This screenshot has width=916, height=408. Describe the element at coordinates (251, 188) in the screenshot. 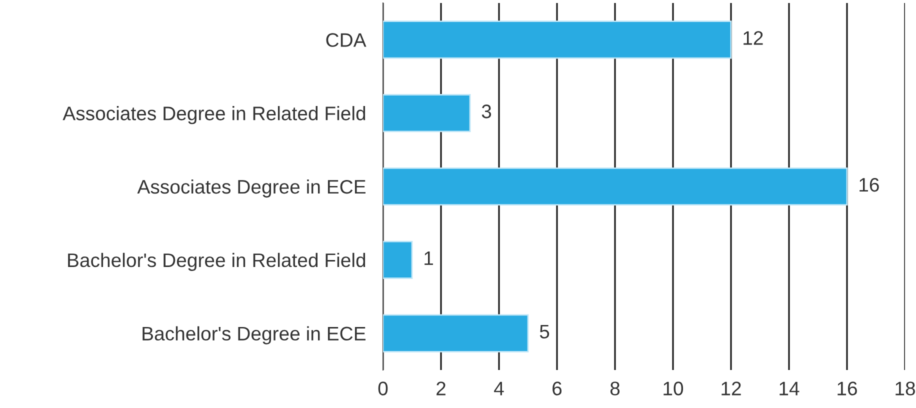

I see `y-tick-label: Associates Degree in ECE` at that location.